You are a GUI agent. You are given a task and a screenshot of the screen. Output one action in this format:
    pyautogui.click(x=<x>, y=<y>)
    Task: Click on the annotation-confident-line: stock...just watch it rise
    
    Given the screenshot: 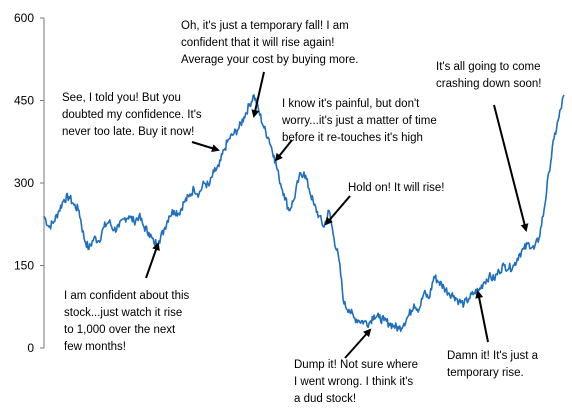 What is the action you would take?
    pyautogui.click(x=123, y=313)
    